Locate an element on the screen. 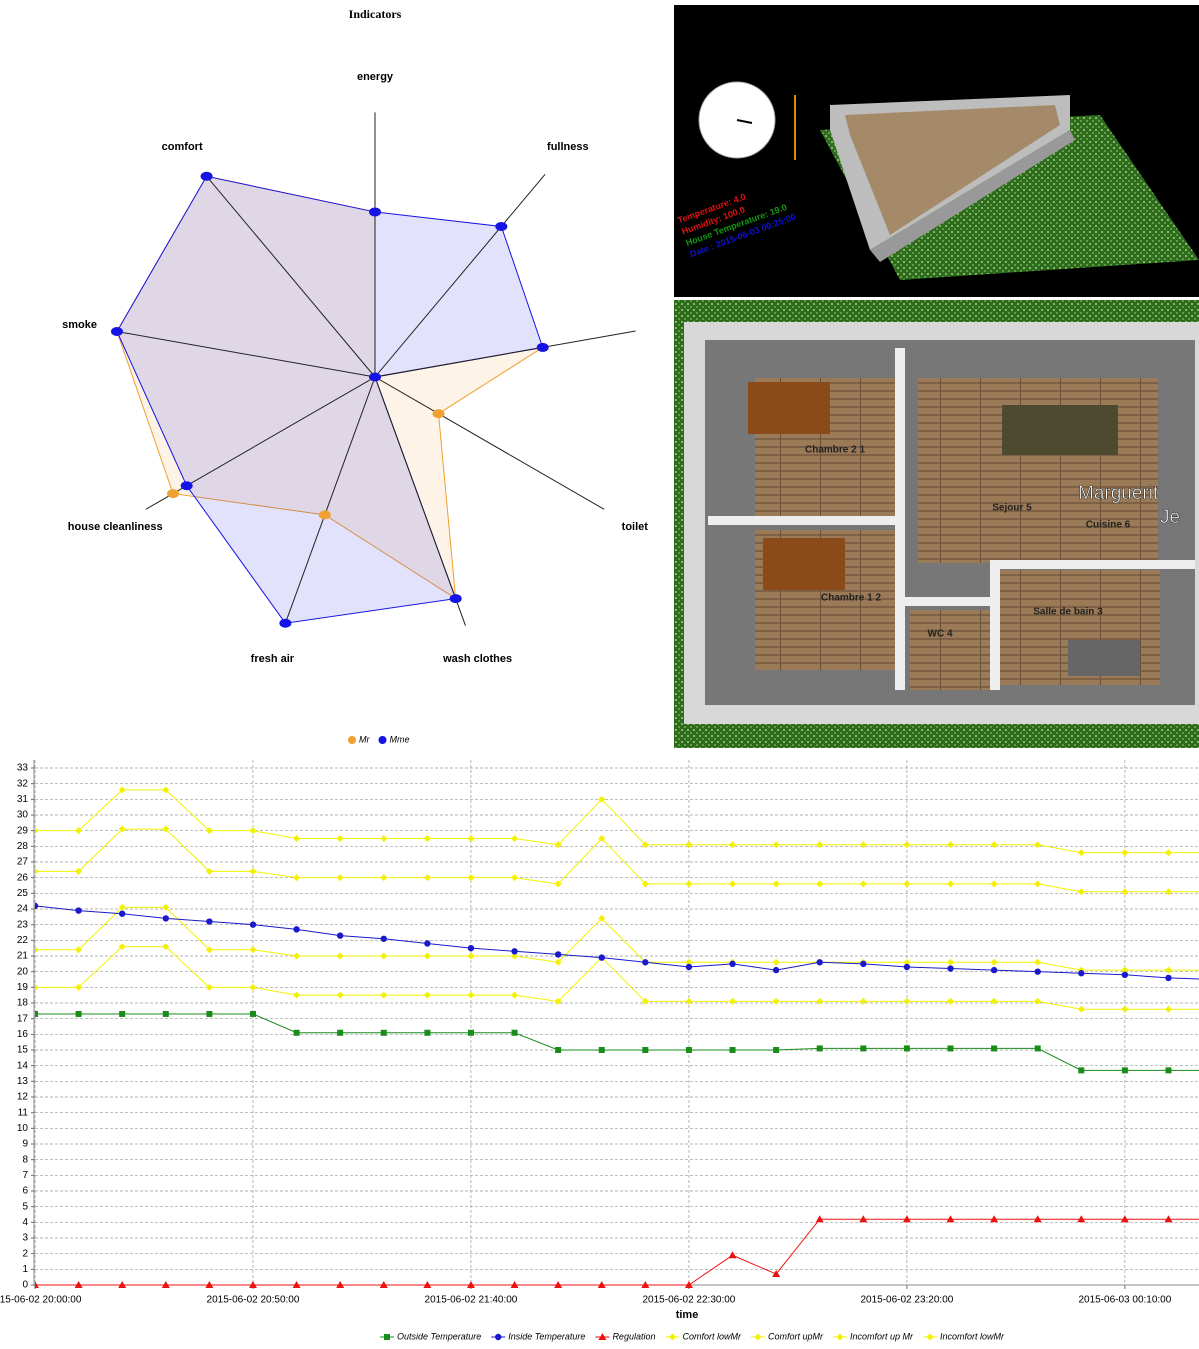  occupant-label: Je is located at coordinates (1170, 517).